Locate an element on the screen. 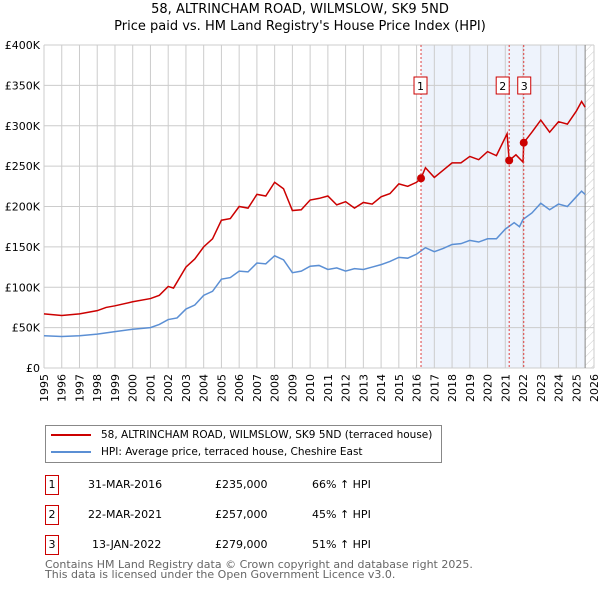  x-tick-label: 2003 is located at coordinates (186, 388).